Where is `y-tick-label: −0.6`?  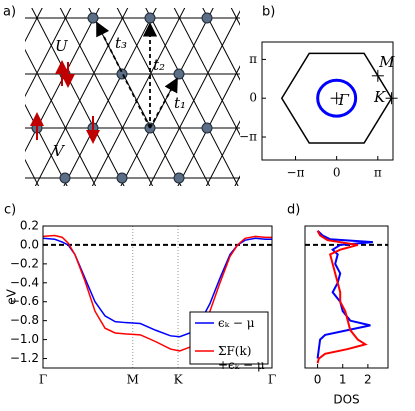 y-tick-label: −0.6 is located at coordinates (24, 301).